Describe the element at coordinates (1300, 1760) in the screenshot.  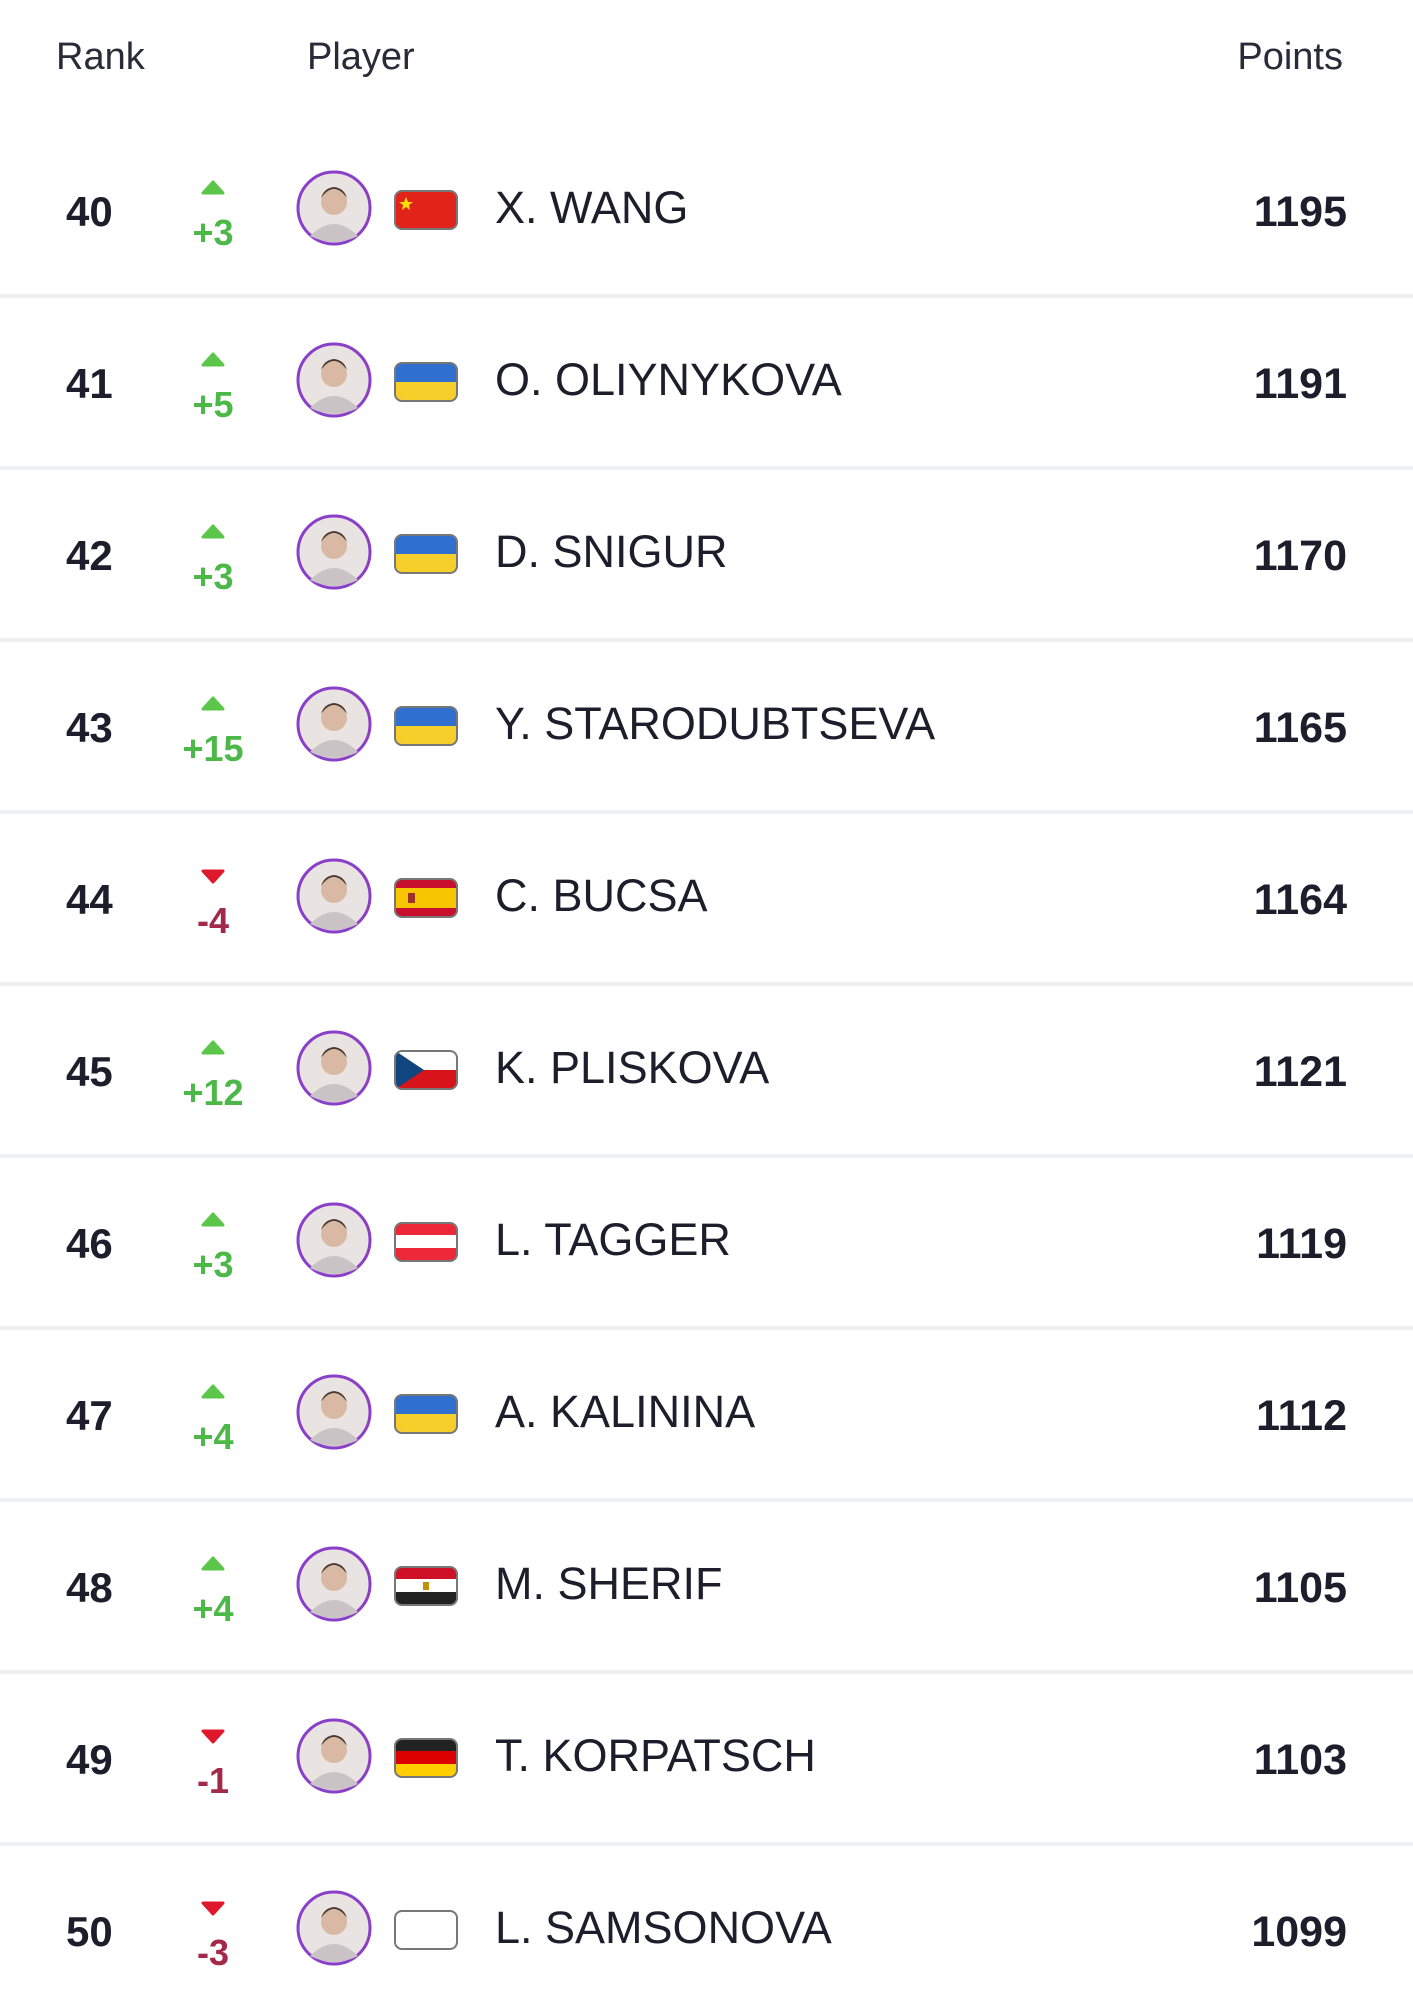
I see `points: 1103` at that location.